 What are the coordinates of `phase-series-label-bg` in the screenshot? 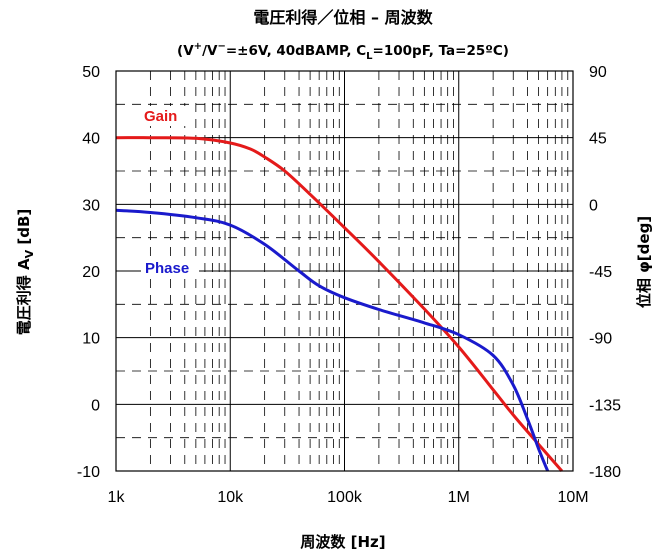 It's located at (170, 268).